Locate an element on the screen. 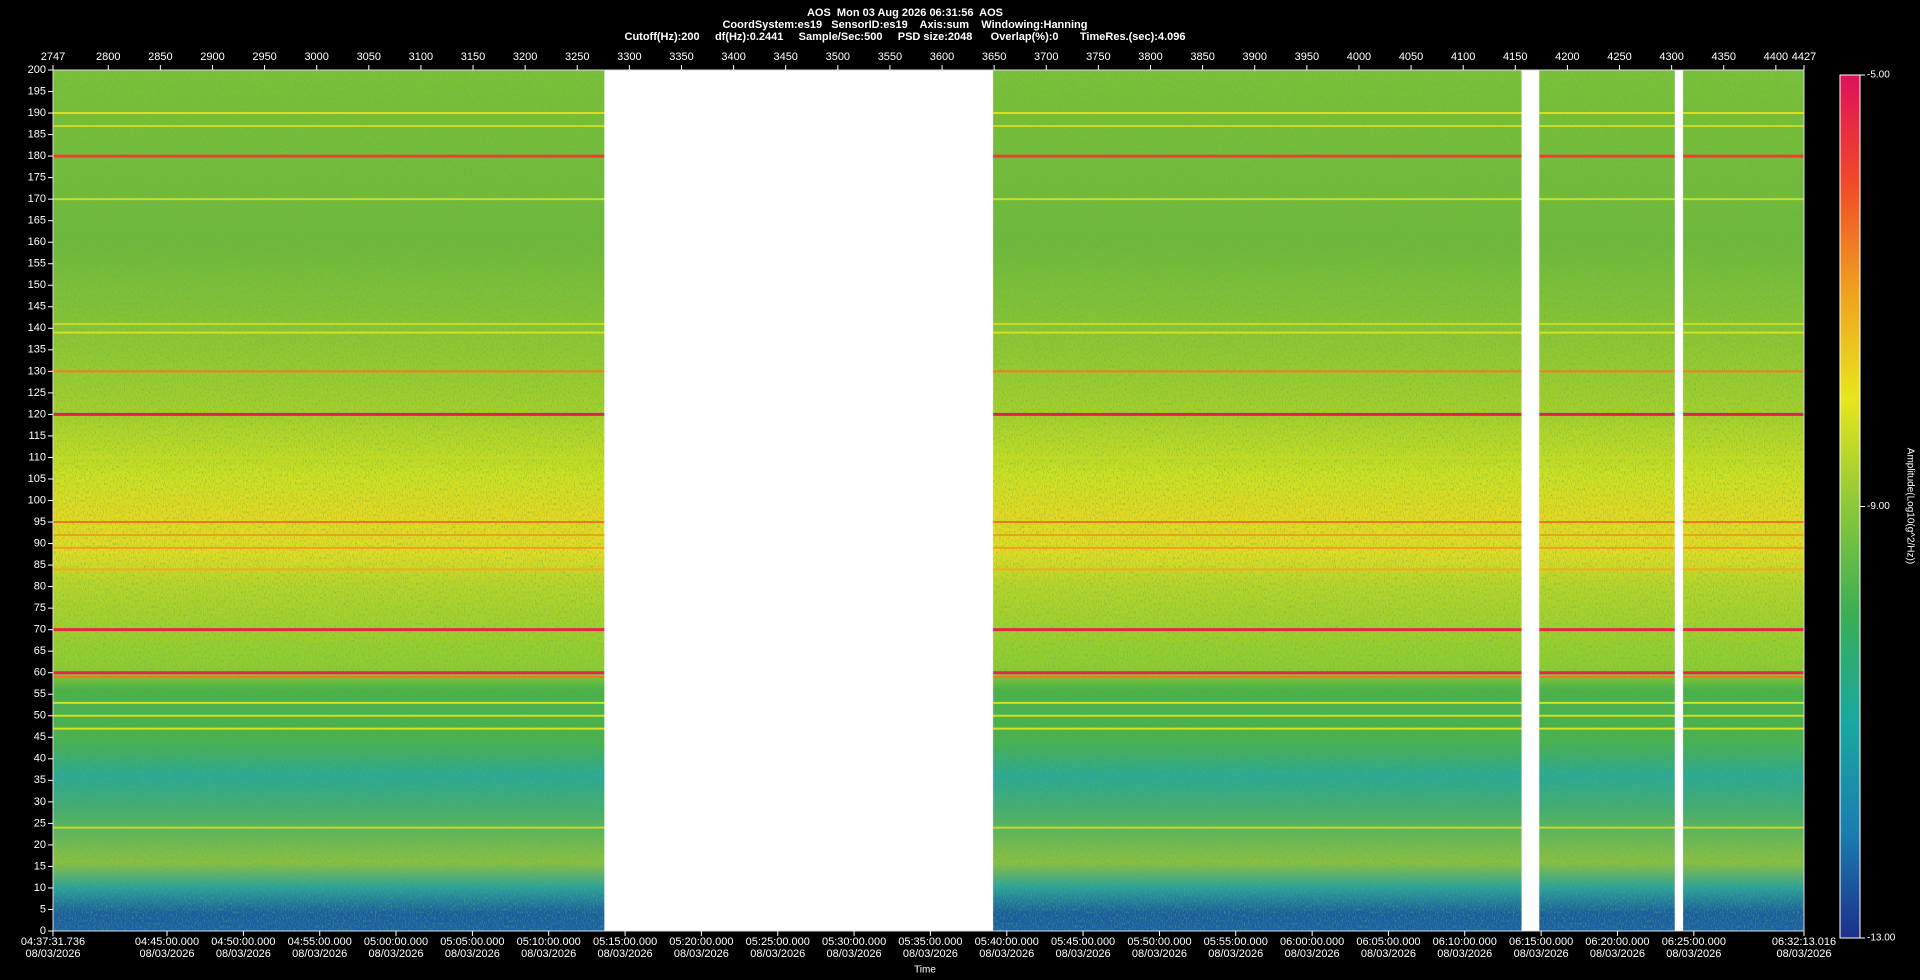 Image resolution: width=1920 pixels, height=980 pixels. top-tick-label: 4250 is located at coordinates (1619, 57).